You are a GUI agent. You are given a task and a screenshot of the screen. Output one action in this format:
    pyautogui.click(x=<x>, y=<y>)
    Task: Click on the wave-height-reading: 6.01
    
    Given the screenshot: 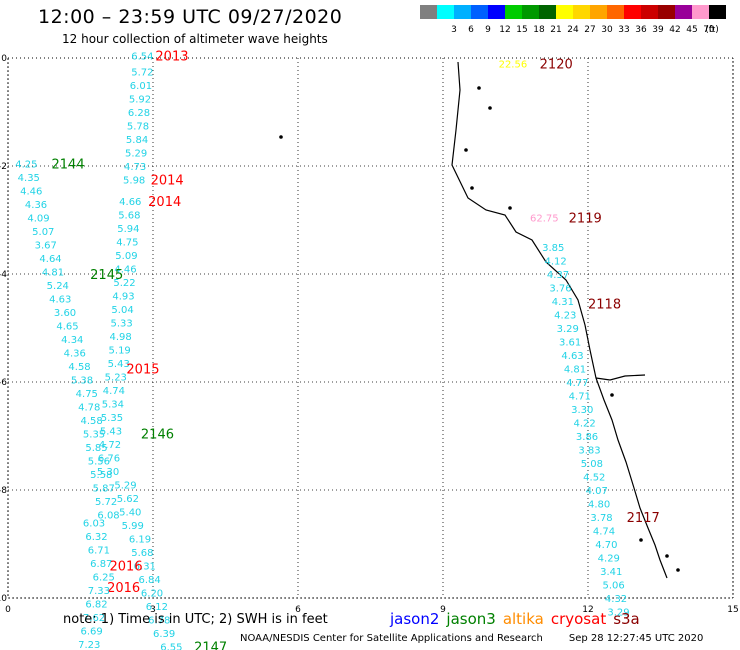 What is the action you would take?
    pyautogui.click(x=141, y=86)
    